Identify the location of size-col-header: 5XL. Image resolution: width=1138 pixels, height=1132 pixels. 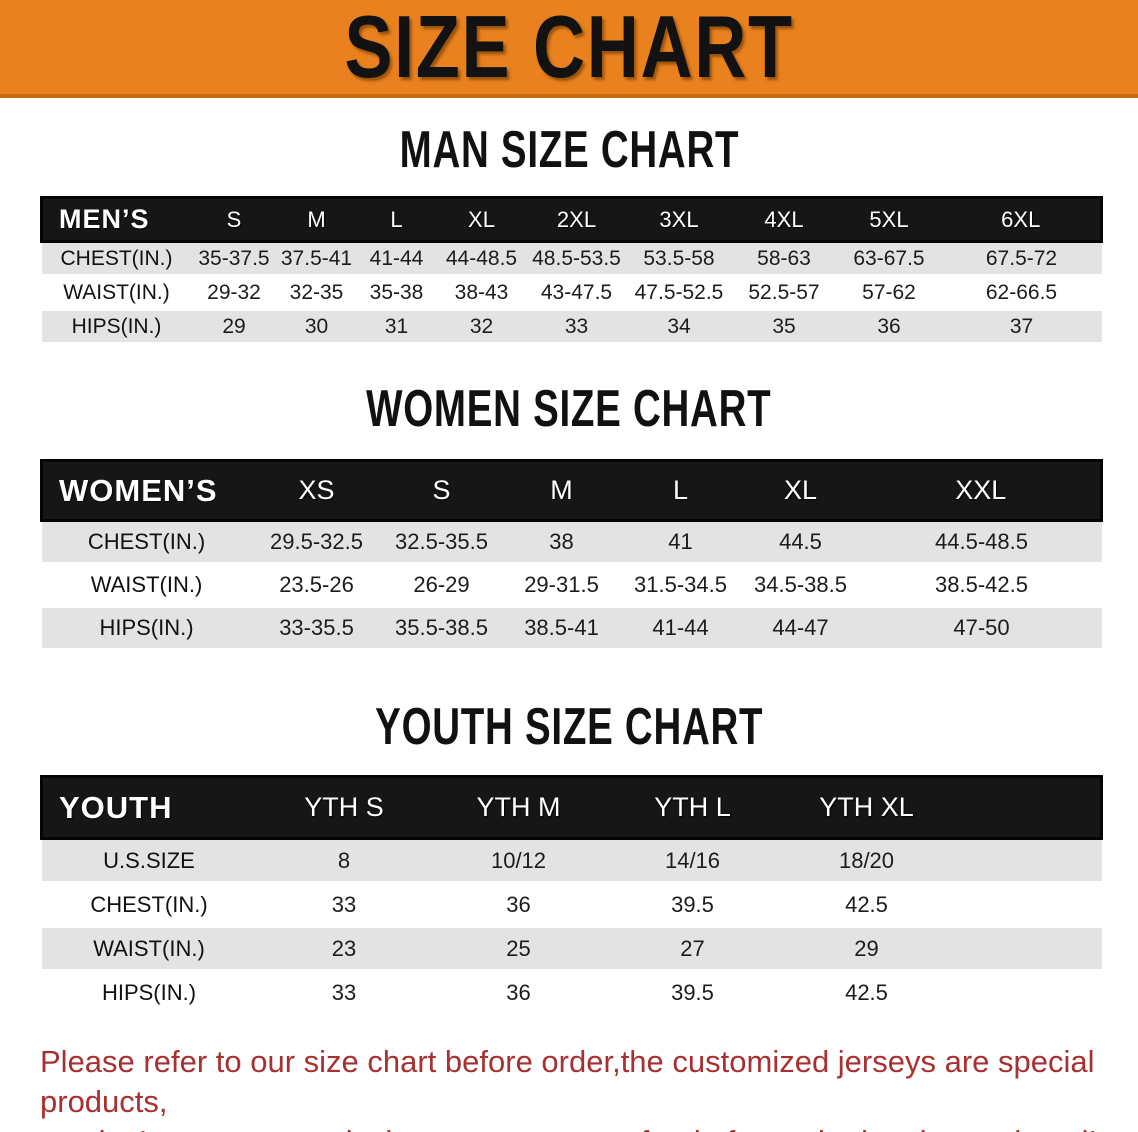
(889, 219).